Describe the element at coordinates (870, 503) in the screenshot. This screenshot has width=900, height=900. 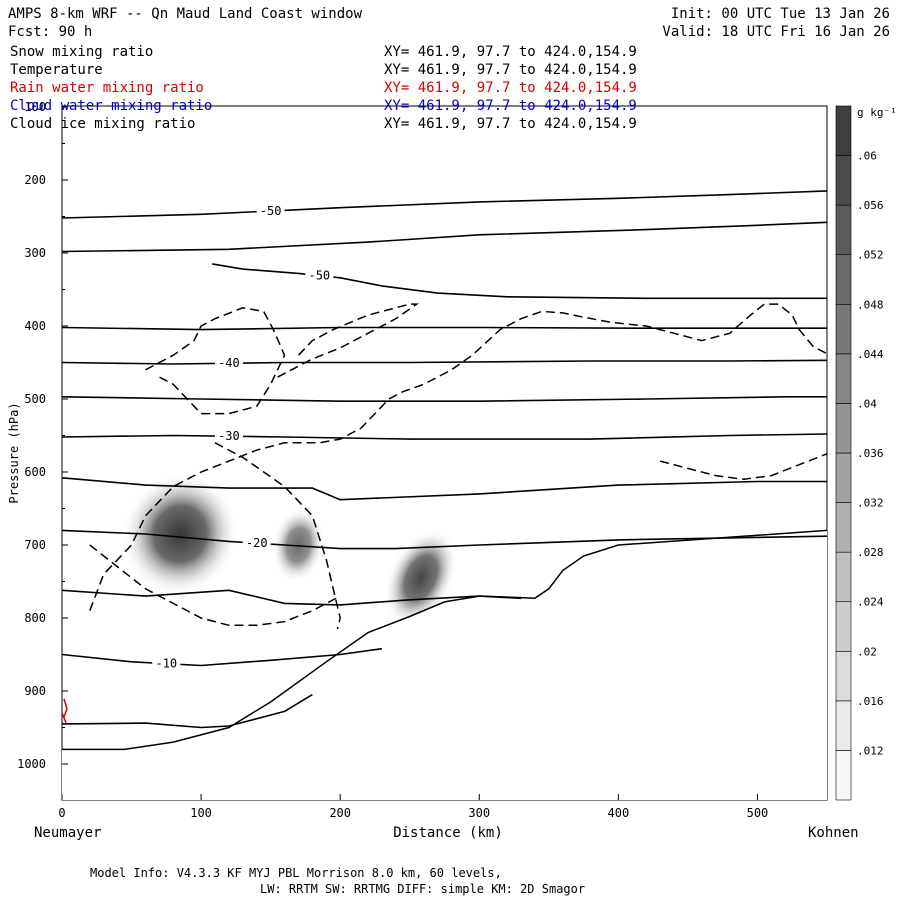
I see `colorbar-tick-label: .032` at that location.